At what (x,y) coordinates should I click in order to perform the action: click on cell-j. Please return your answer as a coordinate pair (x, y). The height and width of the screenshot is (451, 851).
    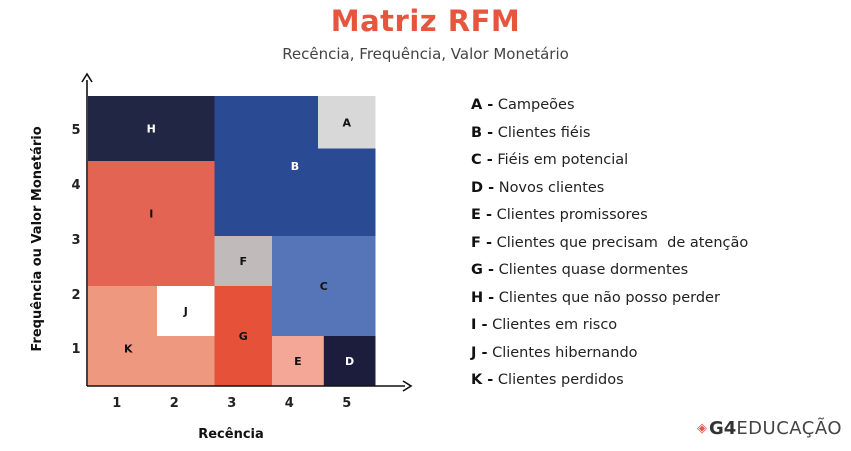
    Looking at the image, I should click on (186, 311).